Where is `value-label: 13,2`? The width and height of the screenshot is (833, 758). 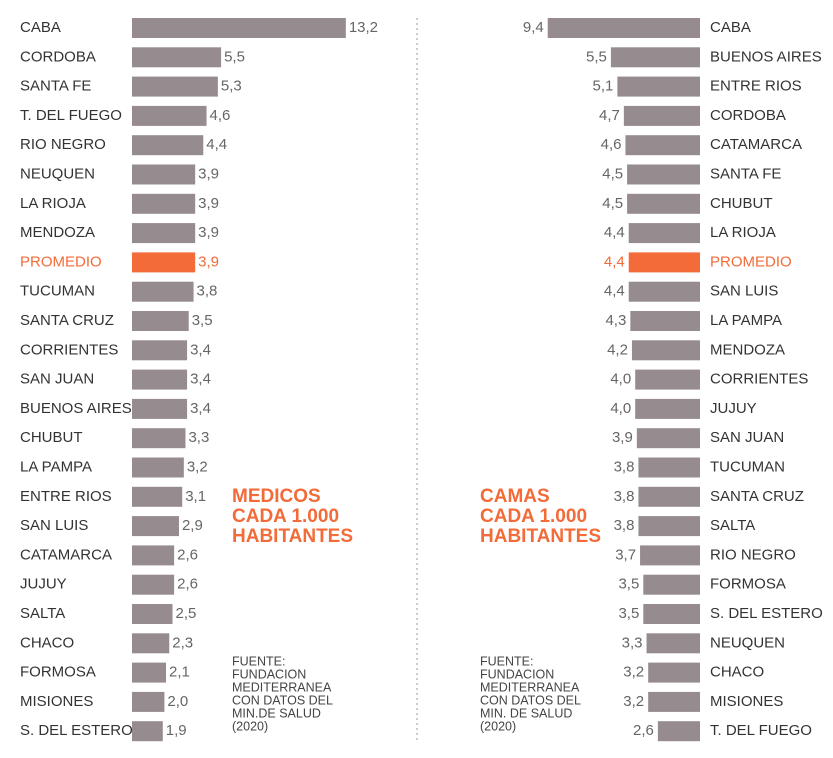
value-label: 13,2 is located at coordinates (363, 27).